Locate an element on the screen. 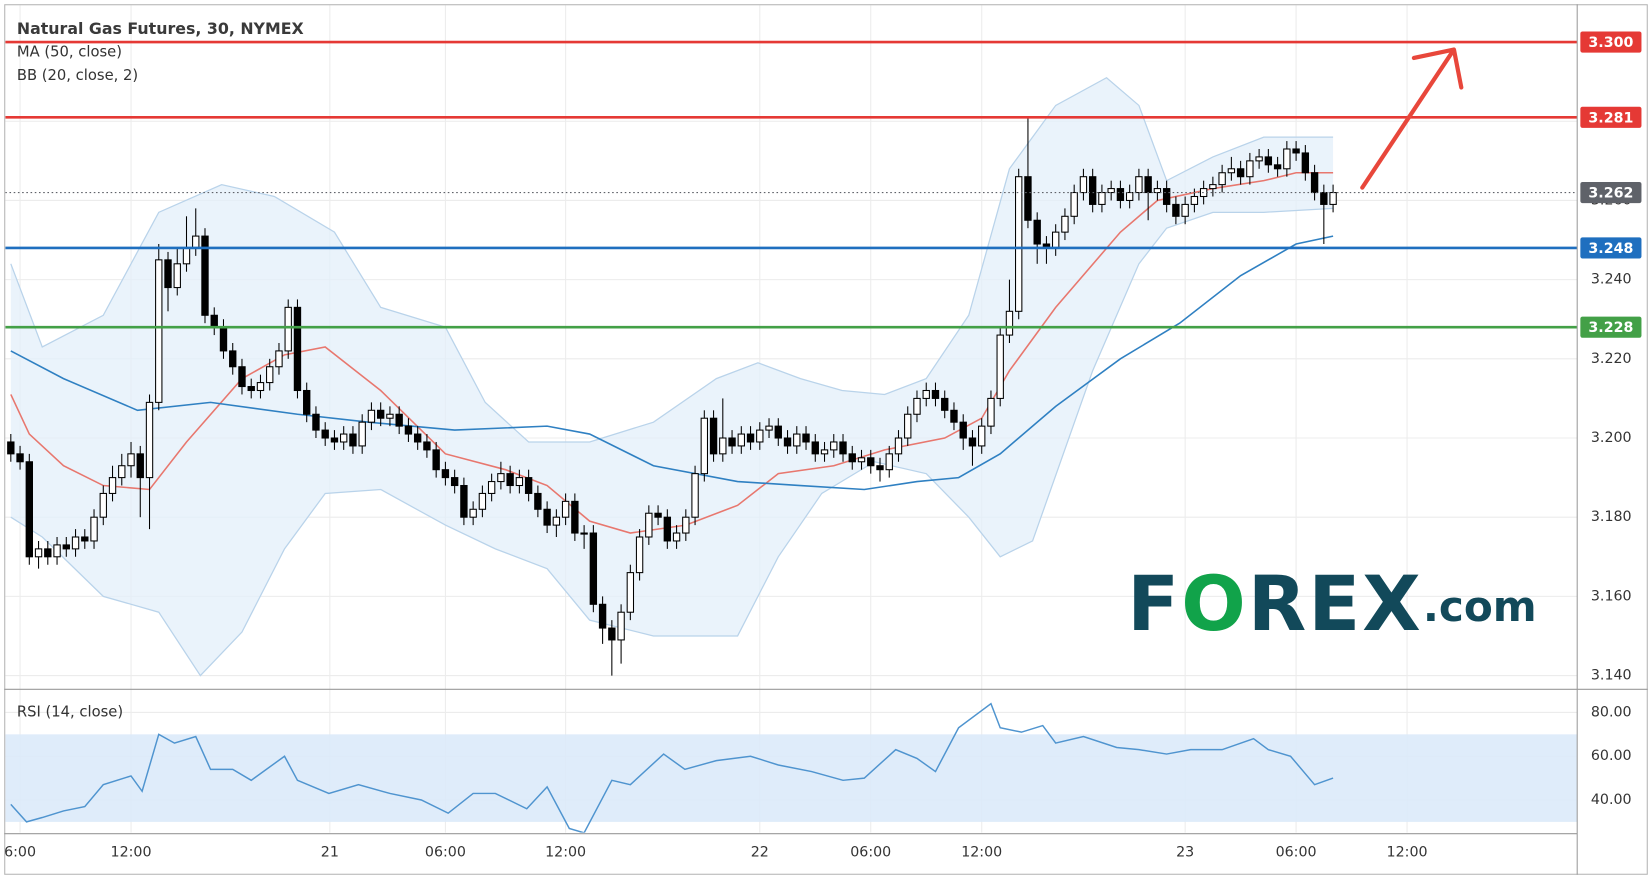 The width and height of the screenshot is (1652, 879). logo: FOREX.com is located at coordinates (1331, 604).